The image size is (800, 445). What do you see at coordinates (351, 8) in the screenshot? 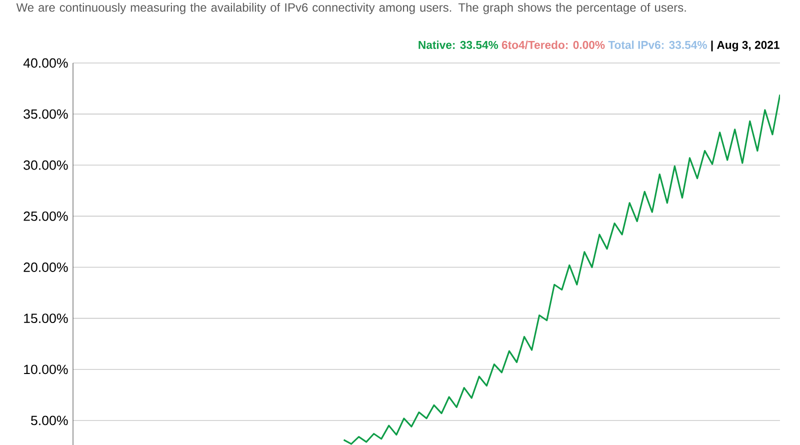
I see `chart-subtitle: We are continuously measuring the availability of IPv6 connectivity among users. The graph shows the percentage of users.` at bounding box center [351, 8].